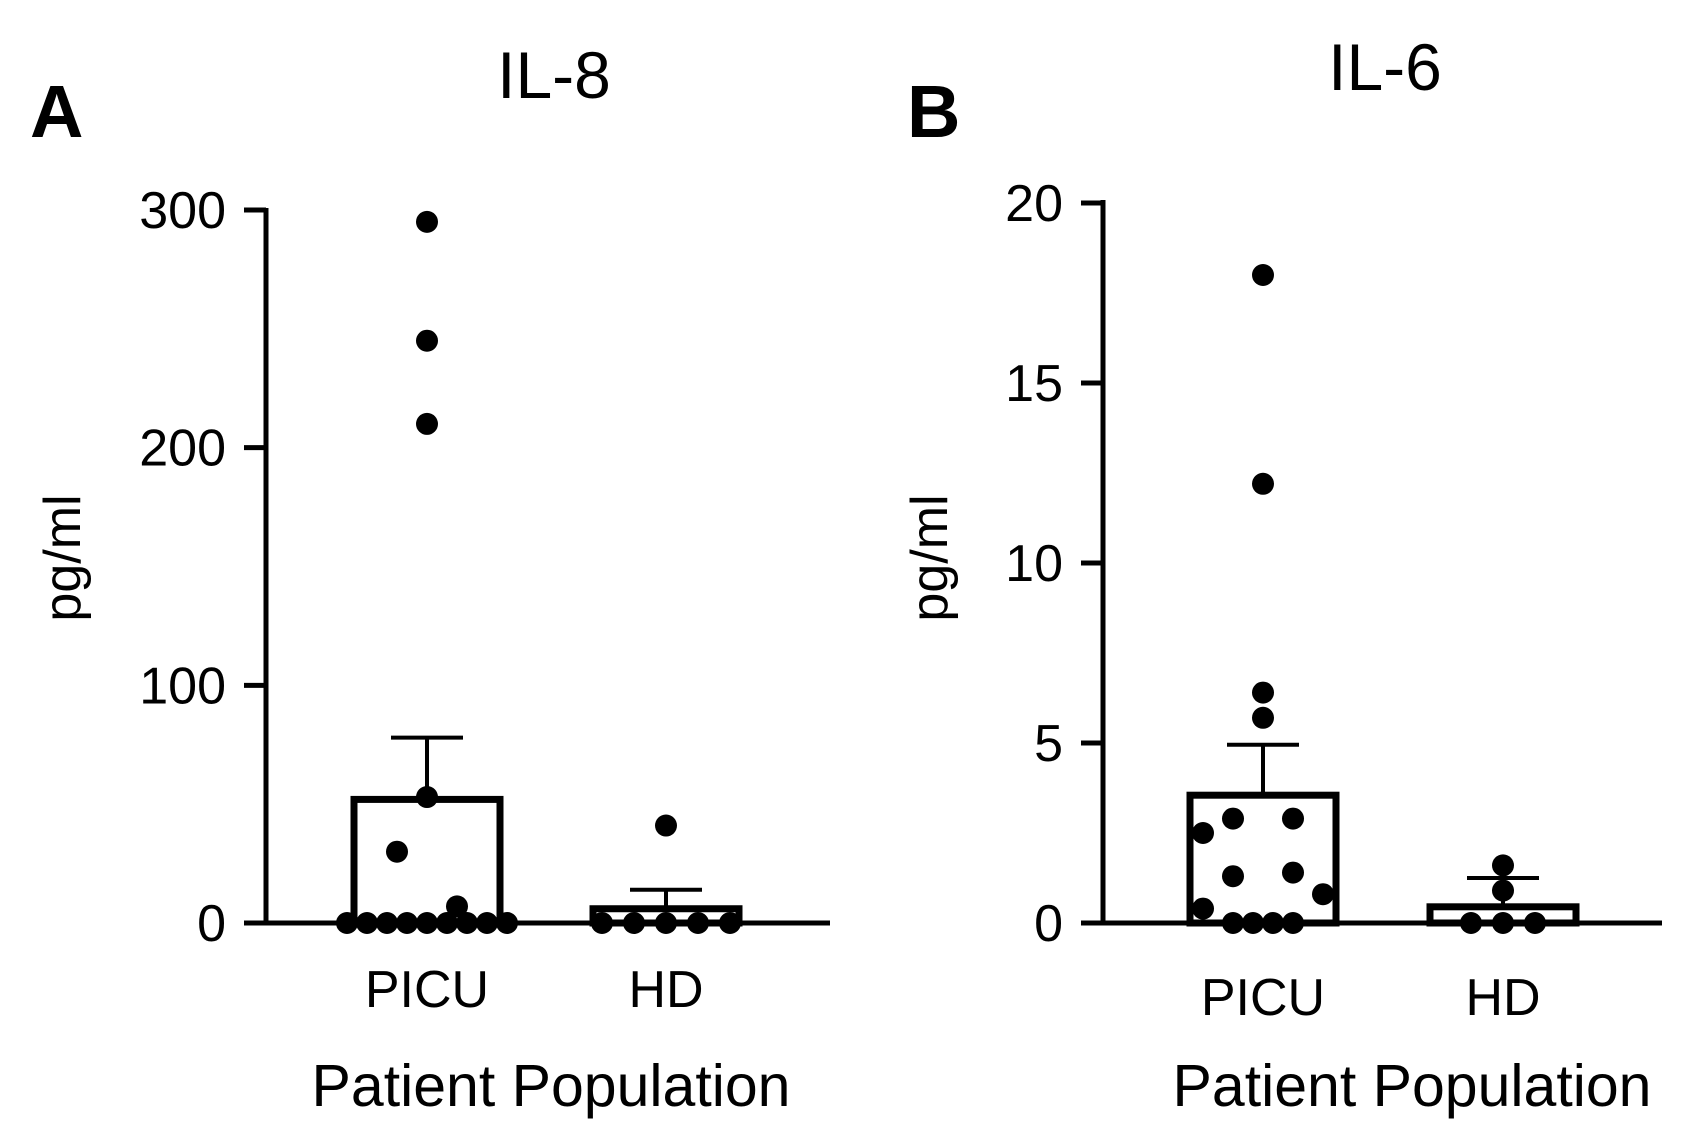  What do you see at coordinates (665, 990) in the screenshot?
I see `panel-a-x-tick-label-hd: HD` at bounding box center [665, 990].